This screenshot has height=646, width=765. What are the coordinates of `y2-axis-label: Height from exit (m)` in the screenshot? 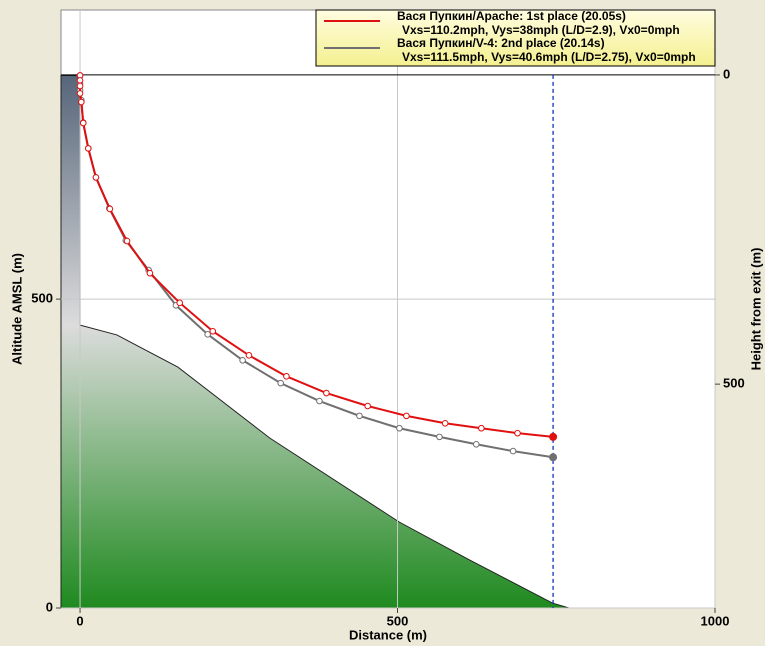 It's located at (755, 309).